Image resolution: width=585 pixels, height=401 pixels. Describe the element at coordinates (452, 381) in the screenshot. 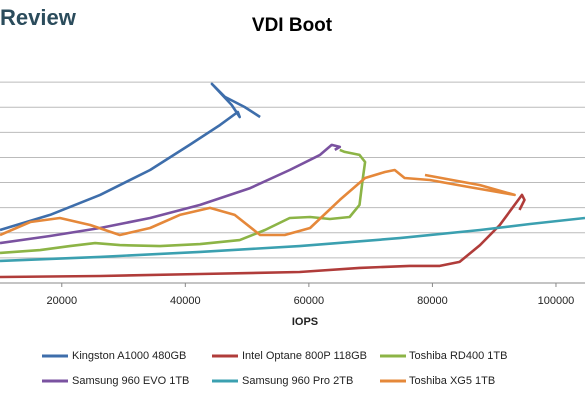

I see `legend-label: Toshiba XG5 1TB` at that location.